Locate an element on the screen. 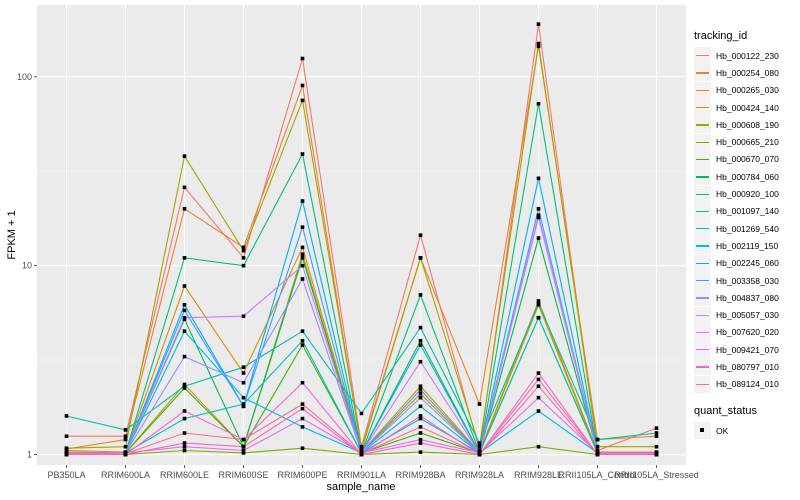 This screenshot has height=500, width=800. legend-item: Hb_000424_140 is located at coordinates (736, 108).